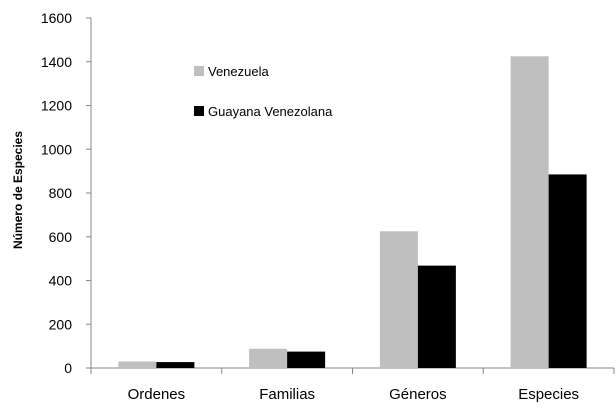 This screenshot has width=616, height=409. What do you see at coordinates (61, 281) in the screenshot?
I see `y-tick-label: 400` at bounding box center [61, 281].